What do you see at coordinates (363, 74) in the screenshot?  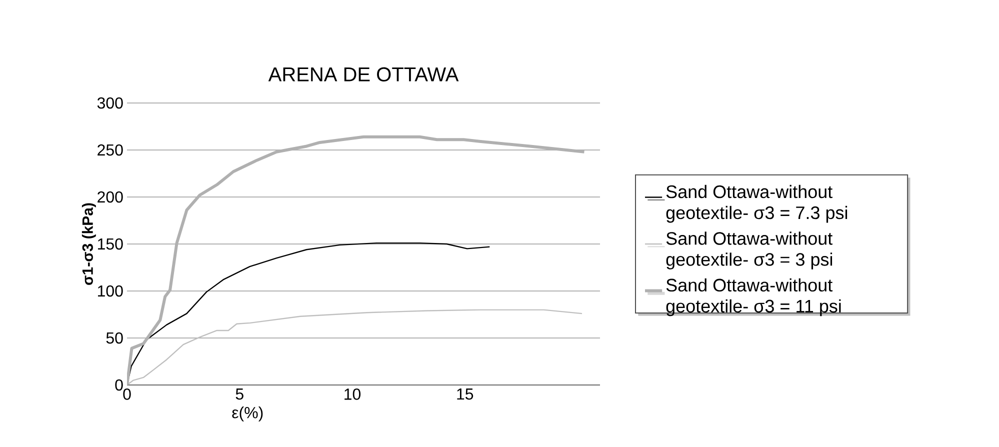 I see `chart-title: ARENA DE OTTAWA` at bounding box center [363, 74].